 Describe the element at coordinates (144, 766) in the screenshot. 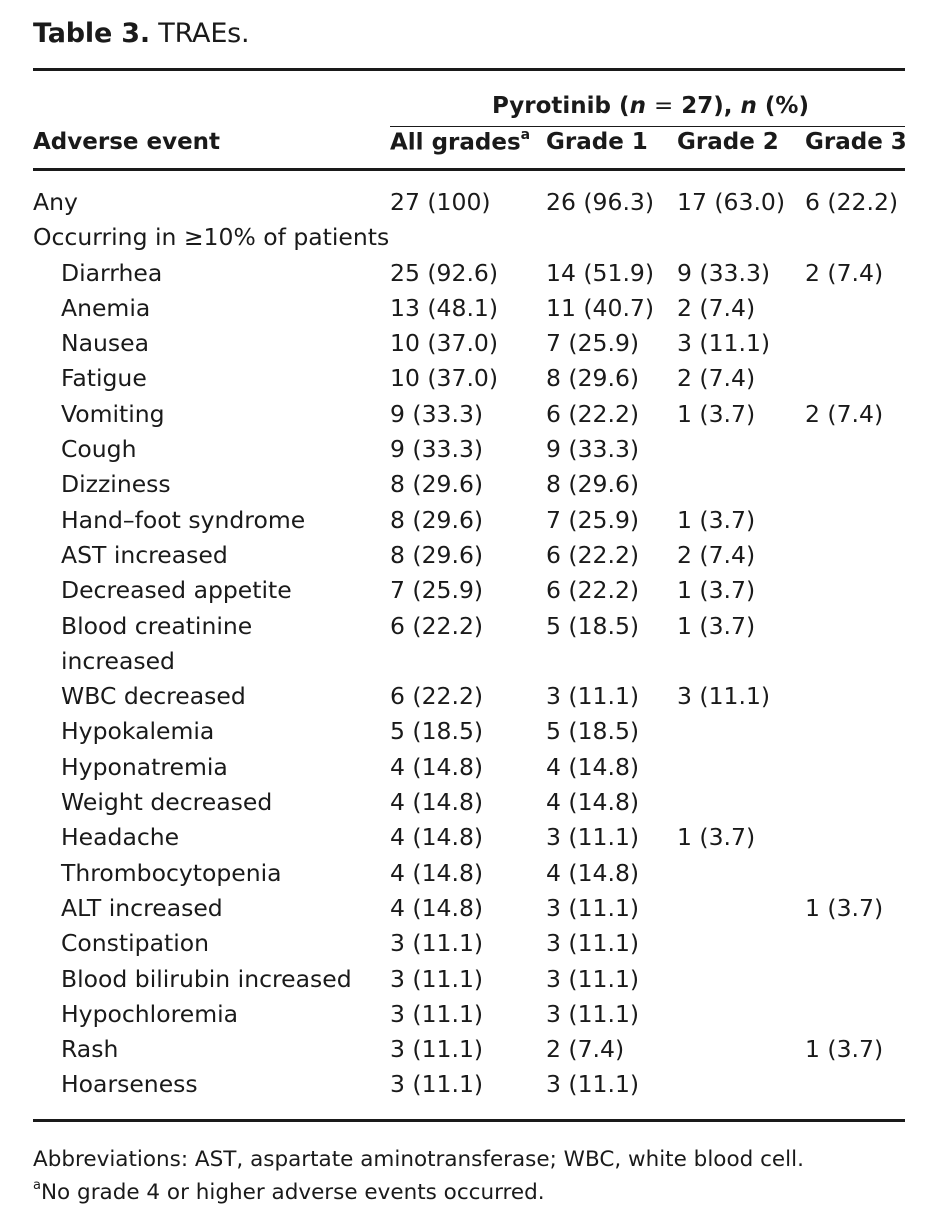

I see `event-cell: Hyponatremia` at that location.